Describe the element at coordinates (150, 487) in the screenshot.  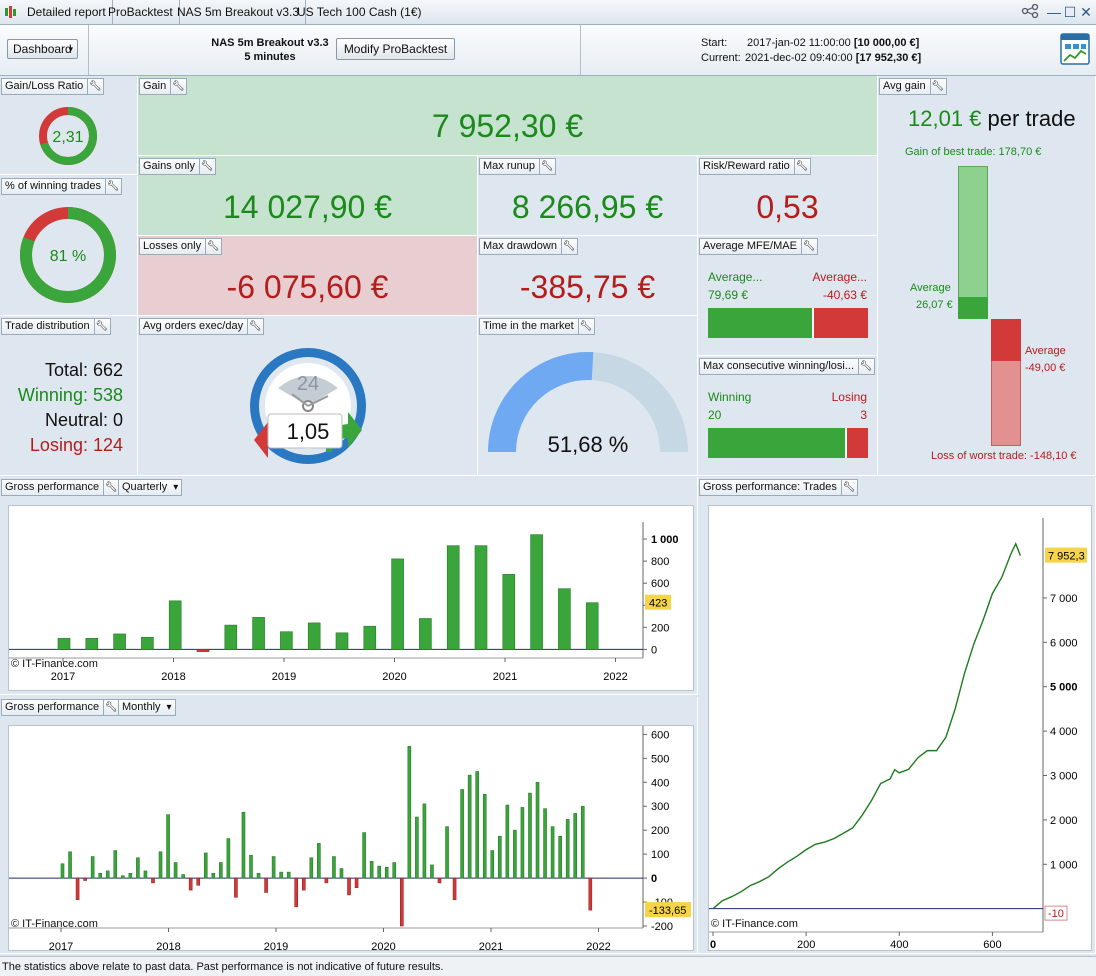
I see `period-dropdown: Quarterly` at that location.